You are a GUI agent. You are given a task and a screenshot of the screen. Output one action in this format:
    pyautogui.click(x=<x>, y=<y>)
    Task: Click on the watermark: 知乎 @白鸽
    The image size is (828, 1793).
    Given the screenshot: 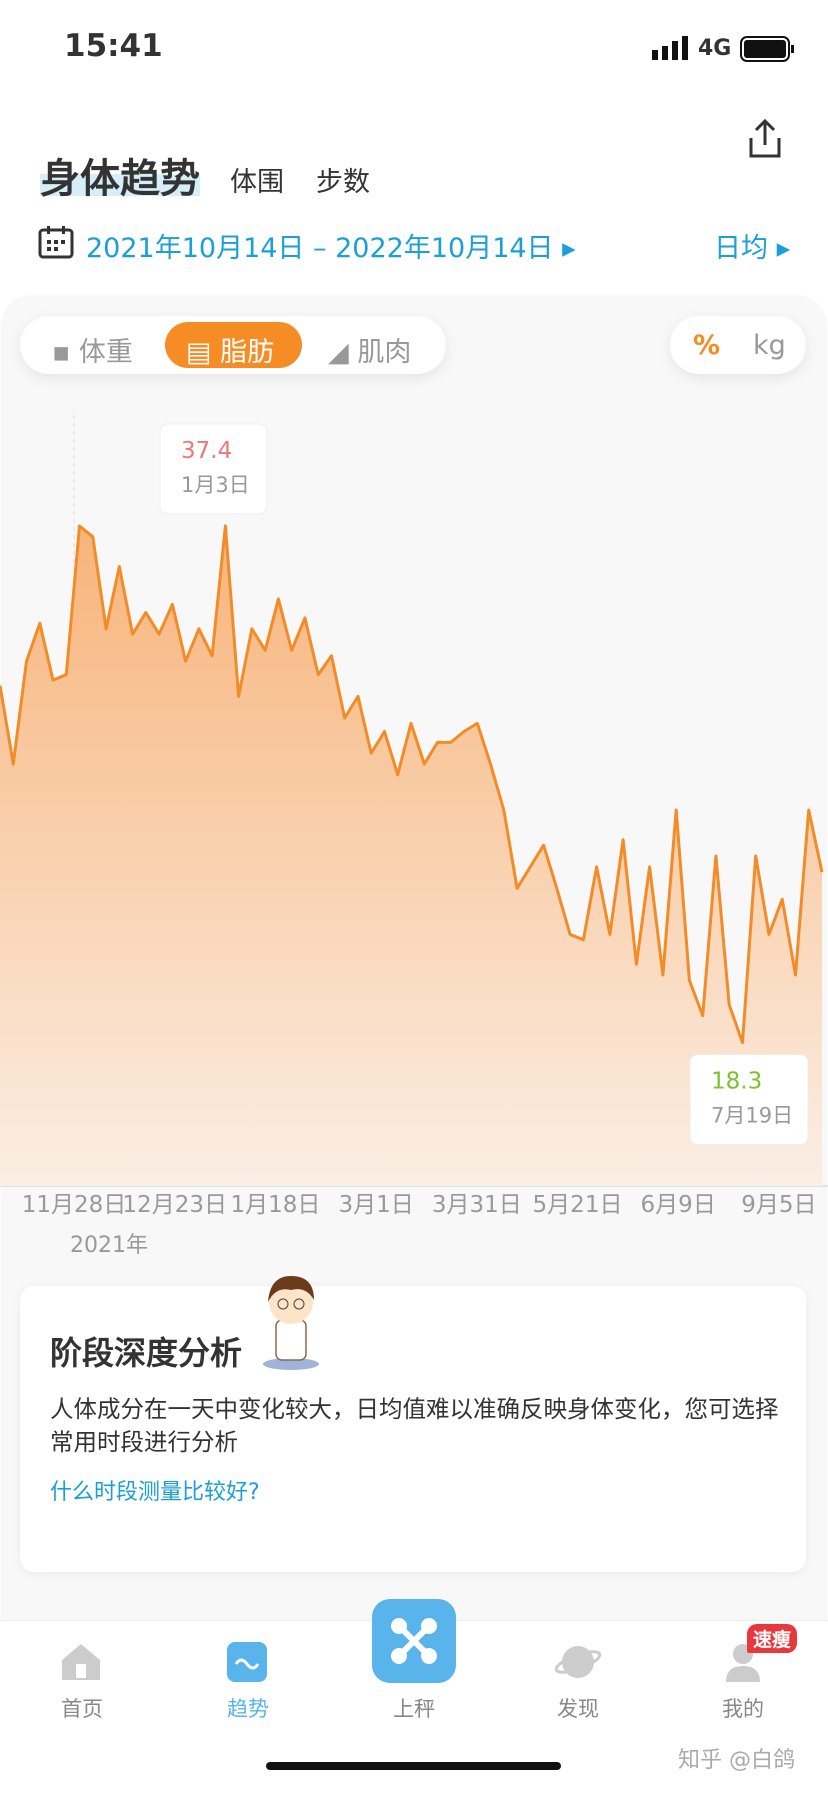 What is the action you would take?
    pyautogui.click(x=736, y=1760)
    